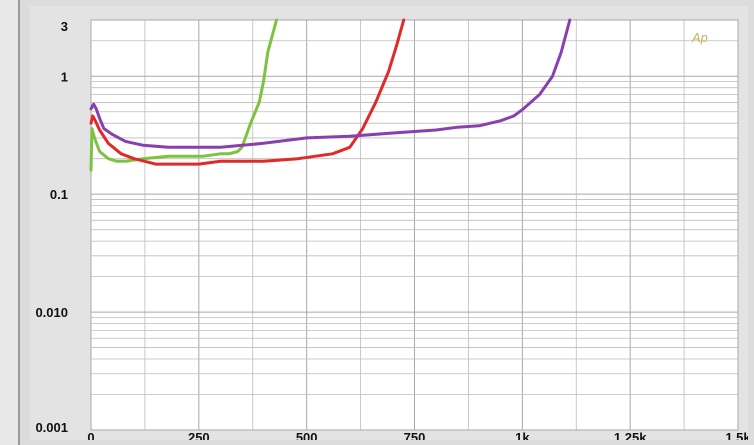 The image size is (754, 445). Describe the element at coordinates (51, 312) in the screenshot. I see `y-tick-label: 0.010` at that location.